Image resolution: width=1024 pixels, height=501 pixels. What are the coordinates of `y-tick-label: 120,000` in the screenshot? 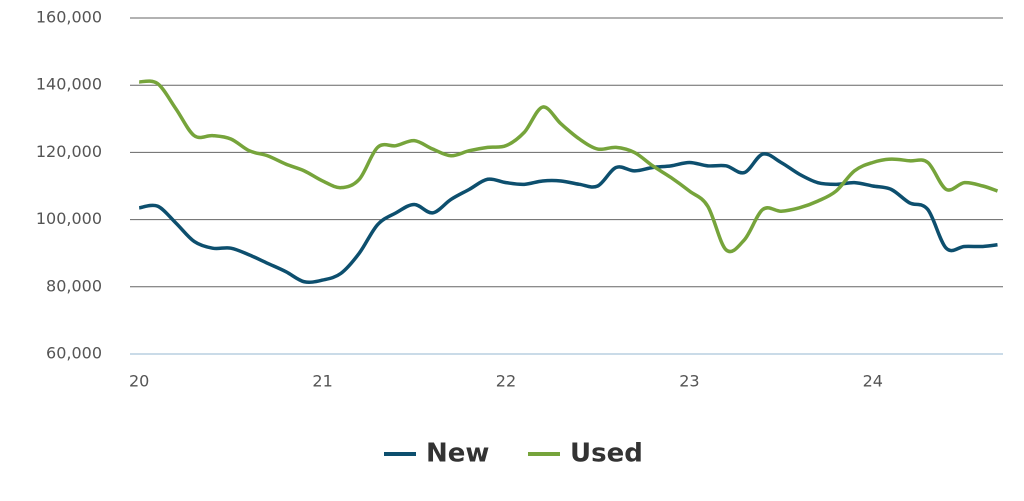 It's located at (69, 151).